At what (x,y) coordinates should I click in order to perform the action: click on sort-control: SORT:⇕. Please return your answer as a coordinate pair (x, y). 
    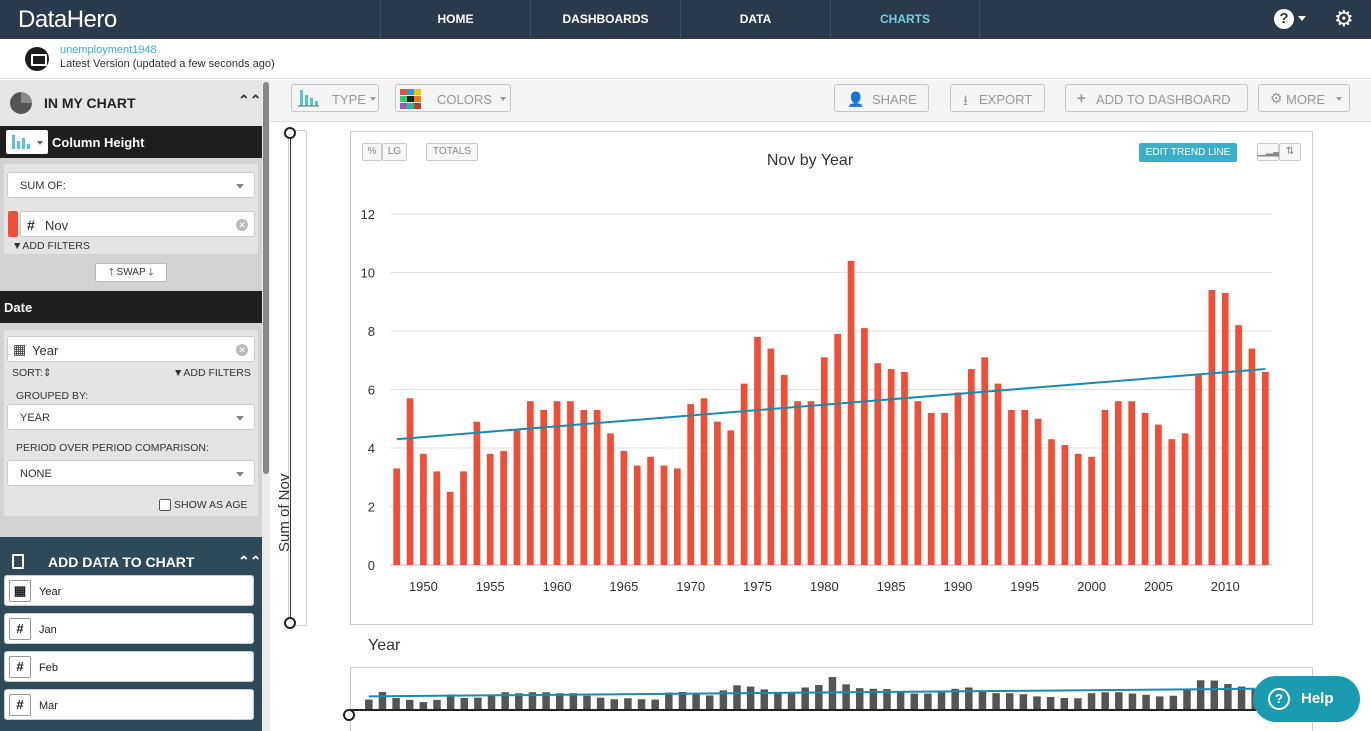
    Looking at the image, I should click on (32, 373).